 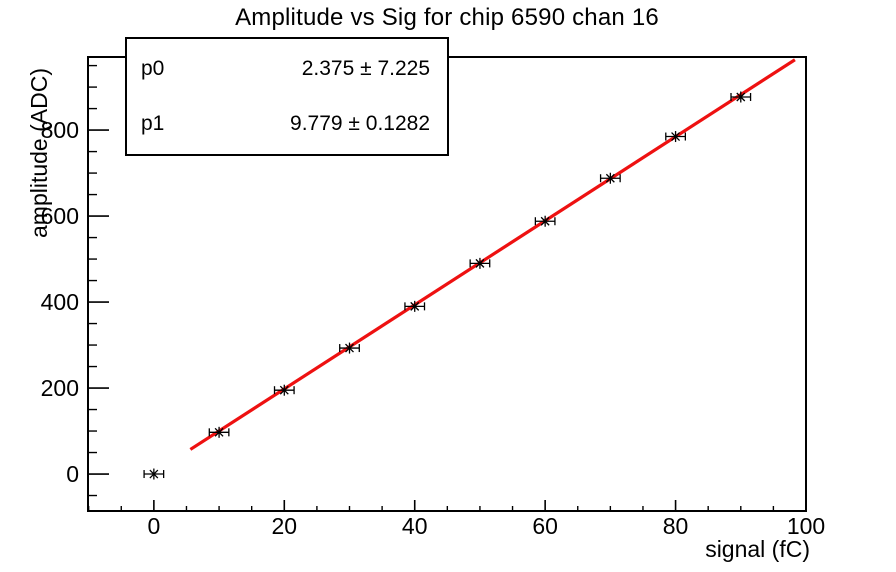 What do you see at coordinates (60, 216) in the screenshot?
I see `y-tick-label: 600` at bounding box center [60, 216].